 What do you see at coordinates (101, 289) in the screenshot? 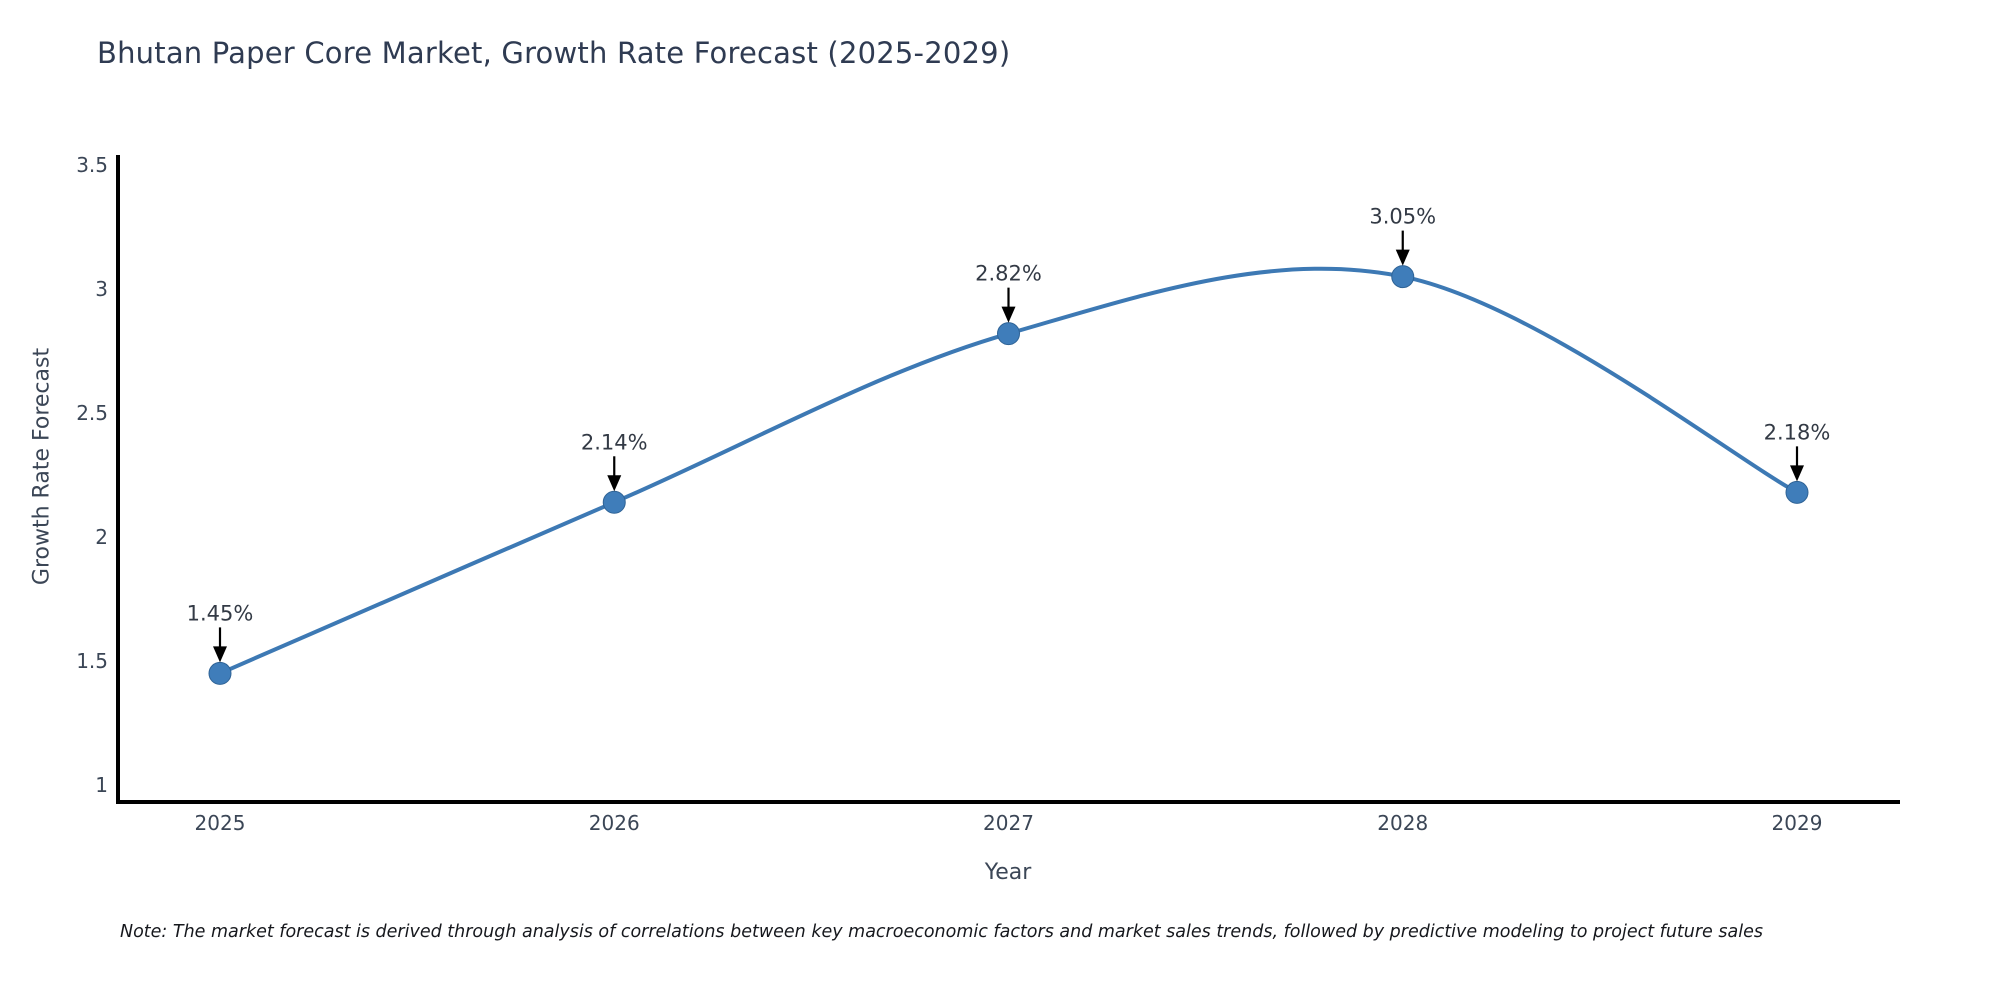
I see `y-tick-label-3: 3` at bounding box center [101, 289].